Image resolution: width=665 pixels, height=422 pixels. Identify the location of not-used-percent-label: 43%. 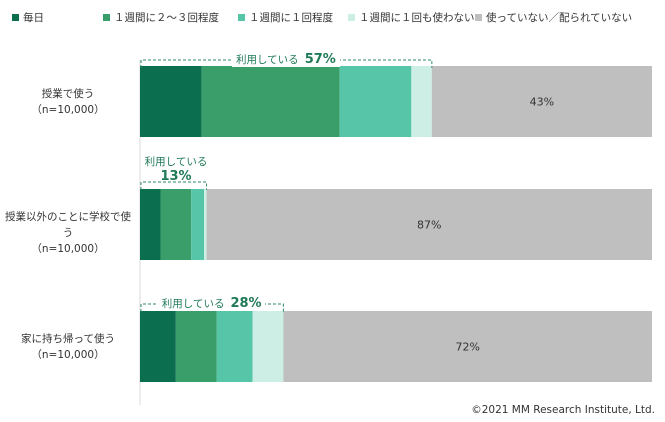
(542, 101).